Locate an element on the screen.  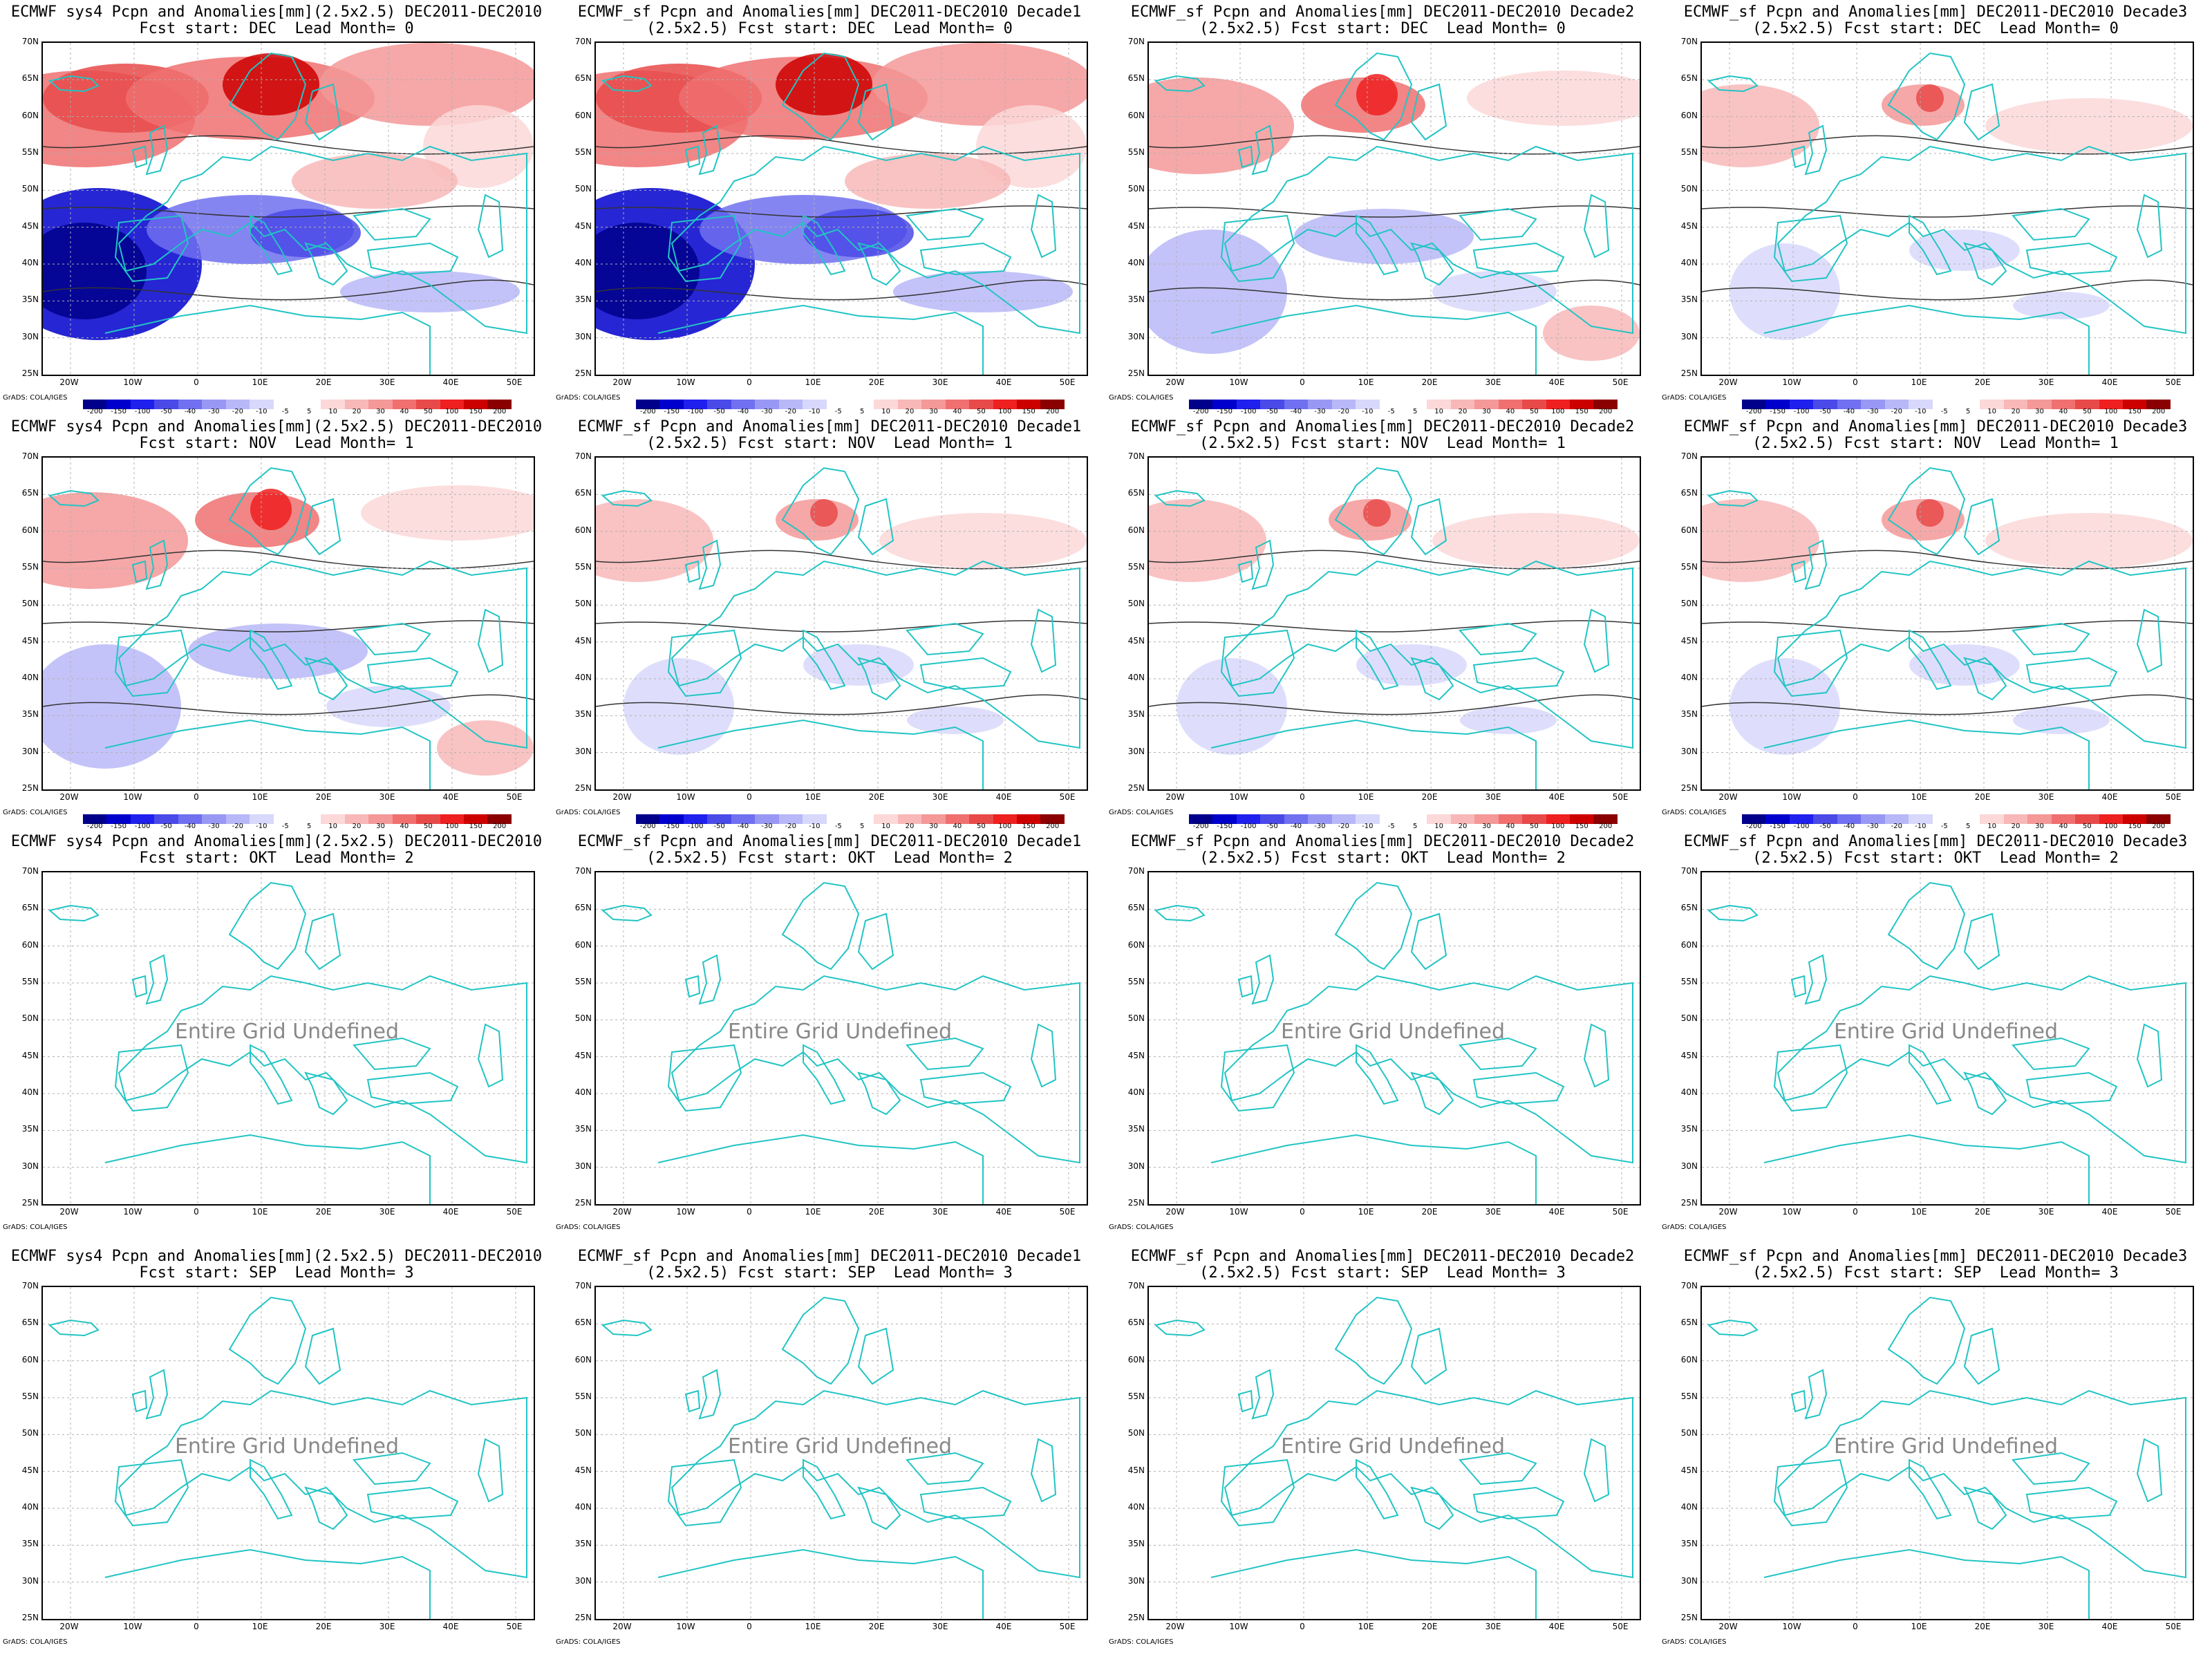
colorbar-label: -5 is located at coordinates (1391, 412).